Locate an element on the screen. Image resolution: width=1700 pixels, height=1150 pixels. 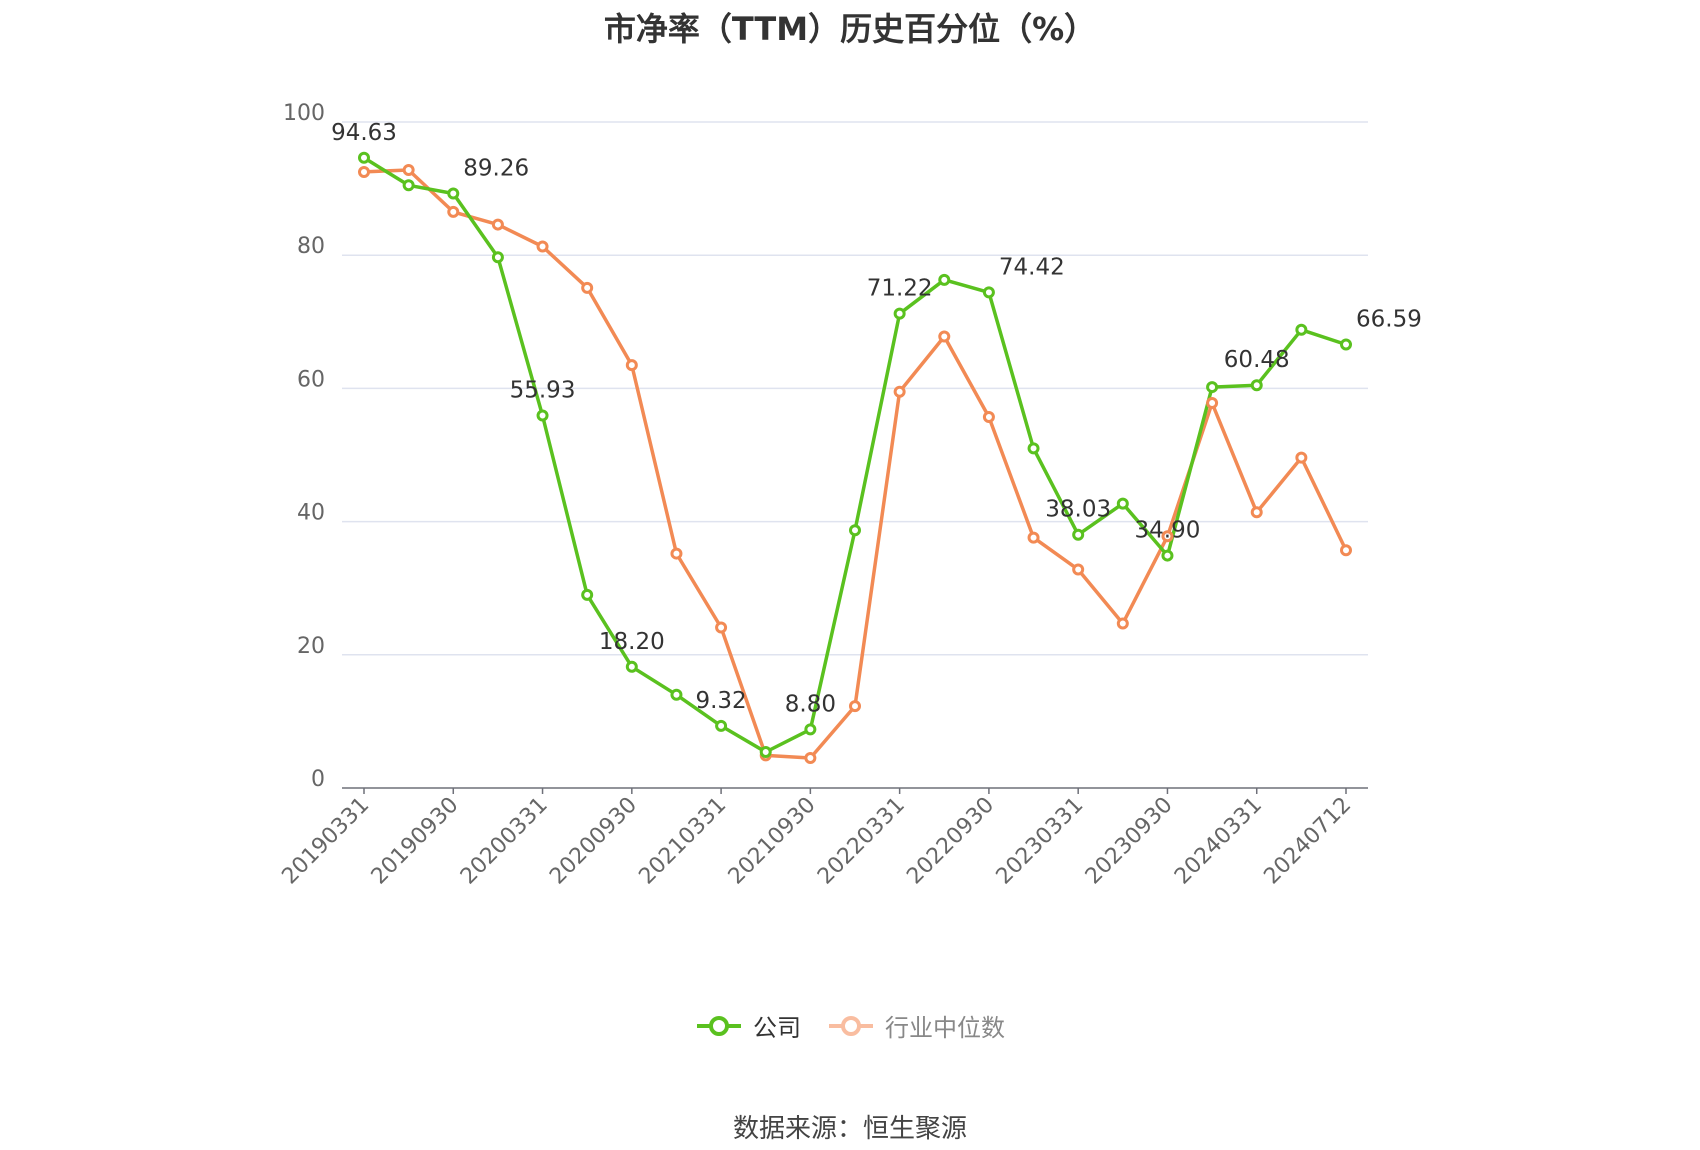
data-label: 66.59 is located at coordinates (1389, 320).